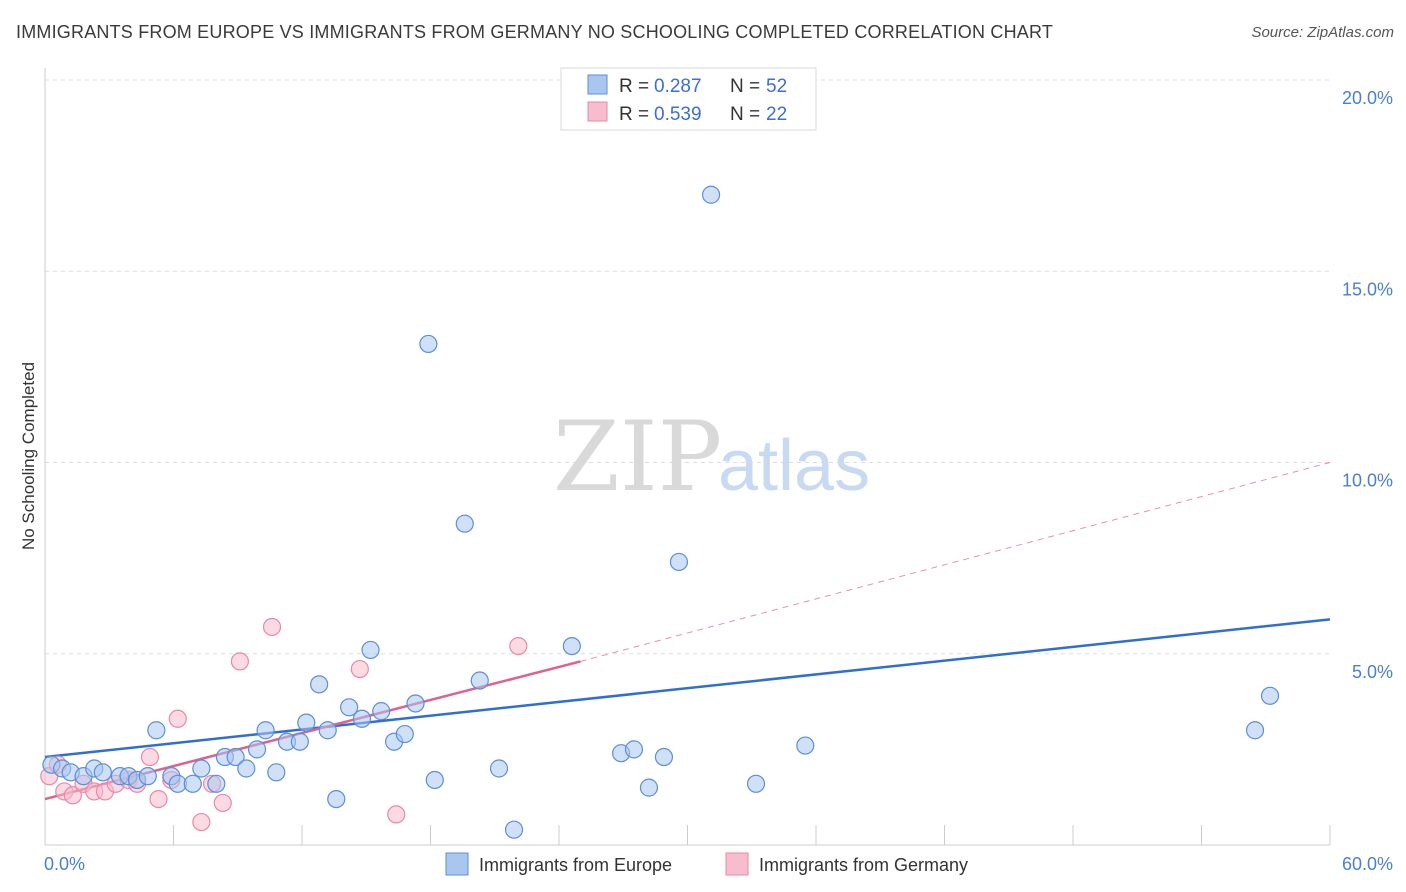 This screenshot has height=892, width=1406. I want to click on bottom-legend-europe-swatch, so click(457, 864).